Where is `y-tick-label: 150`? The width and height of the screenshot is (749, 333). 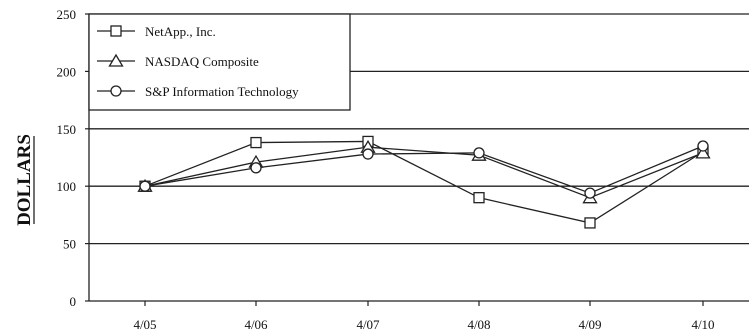 y-tick-label: 150 is located at coordinates (67, 129).